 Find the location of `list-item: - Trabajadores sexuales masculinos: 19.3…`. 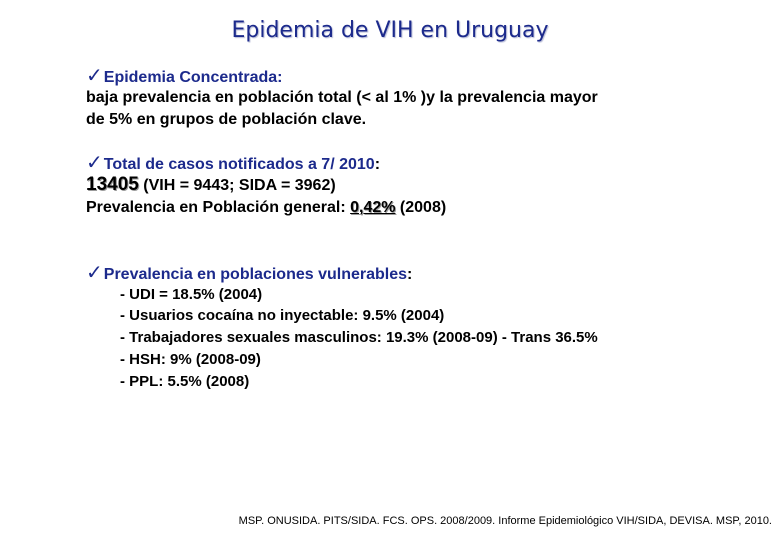

list-item: - Trabajadores sexuales masculinos: 19.3… is located at coordinates (359, 337).